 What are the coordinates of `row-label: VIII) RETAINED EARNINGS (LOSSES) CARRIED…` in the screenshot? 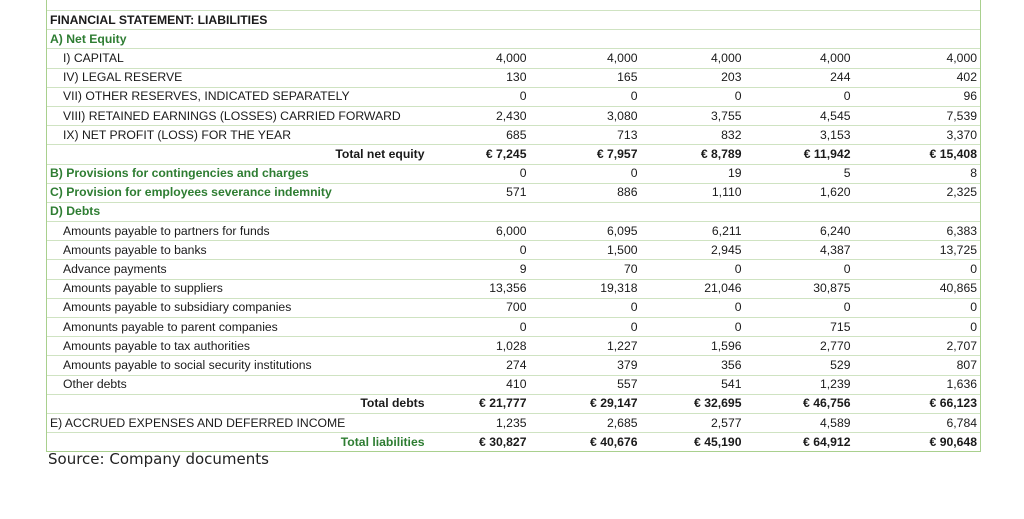 It's located at (237, 115).